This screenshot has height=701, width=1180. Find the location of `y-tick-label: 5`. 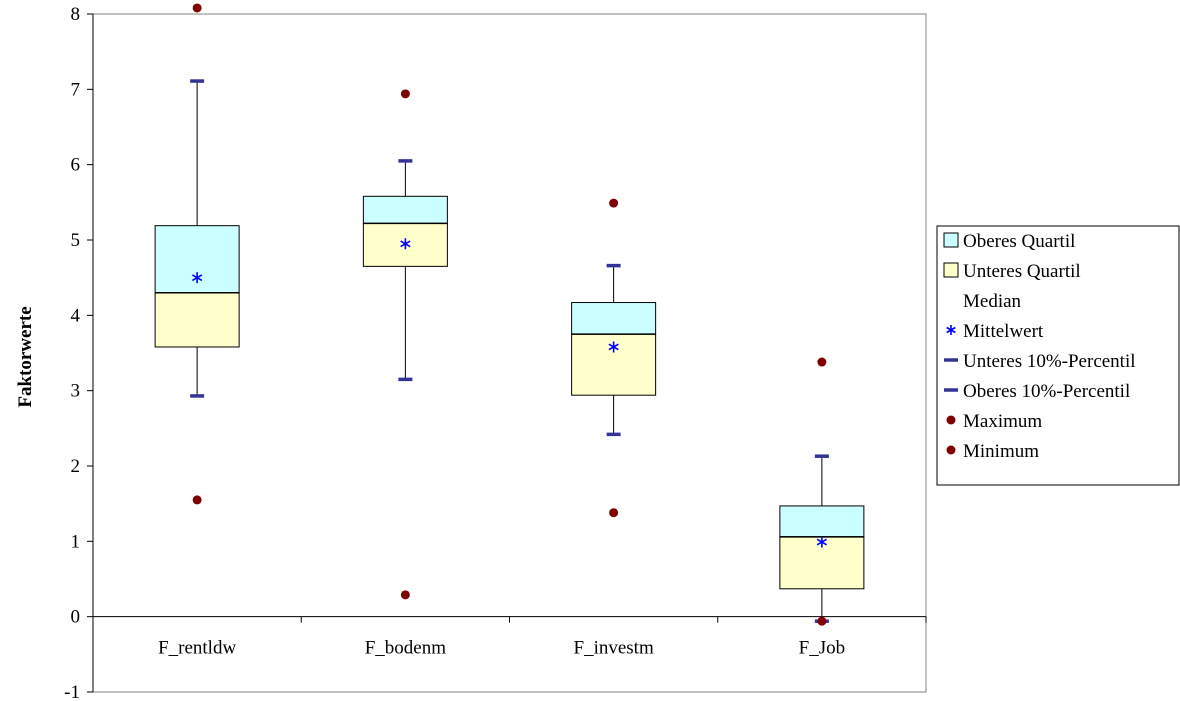

y-tick-label: 5 is located at coordinates (76, 240).